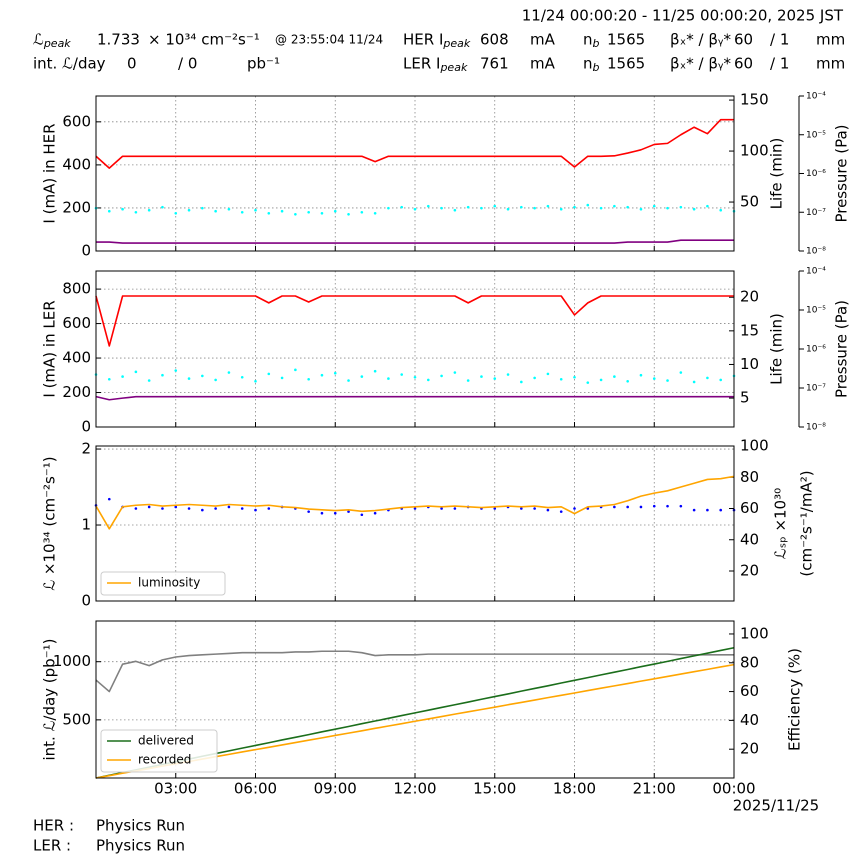 This screenshot has width=864, height=864. I want to click on footer-item: Physics Run, so click(140, 846).